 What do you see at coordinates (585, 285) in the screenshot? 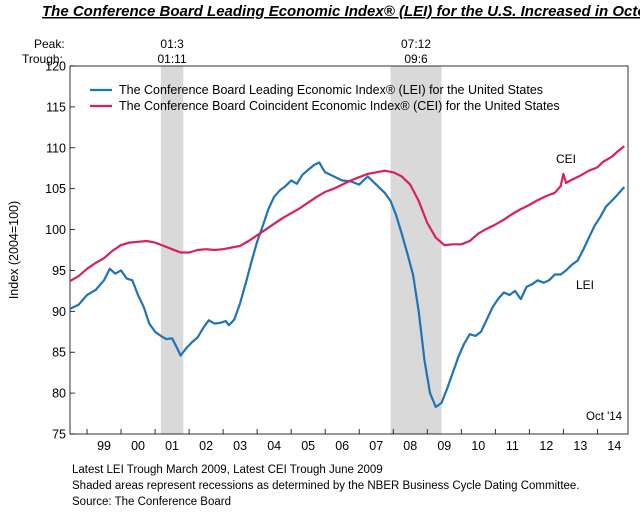
I see `series-label-lei: LEI` at bounding box center [585, 285].